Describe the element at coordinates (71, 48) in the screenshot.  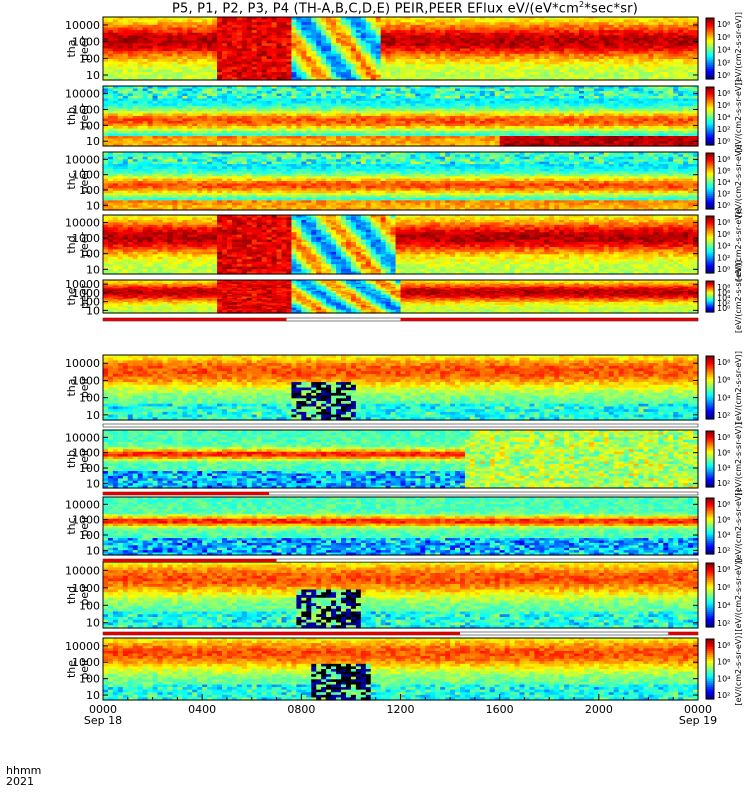
I see `panel-probe-label: tha` at that location.